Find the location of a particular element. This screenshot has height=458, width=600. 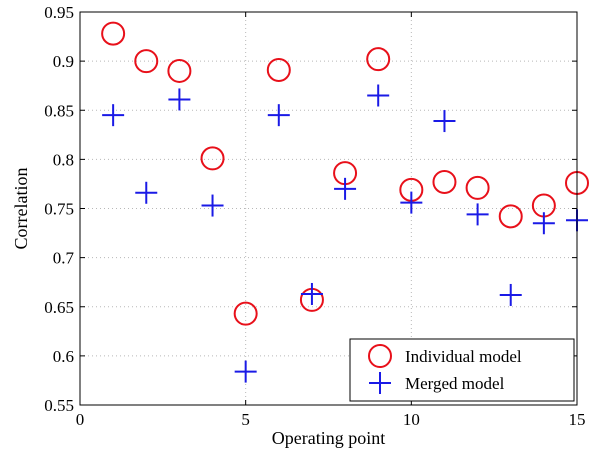

y-tick-label: 0.95 is located at coordinates (59, 12).